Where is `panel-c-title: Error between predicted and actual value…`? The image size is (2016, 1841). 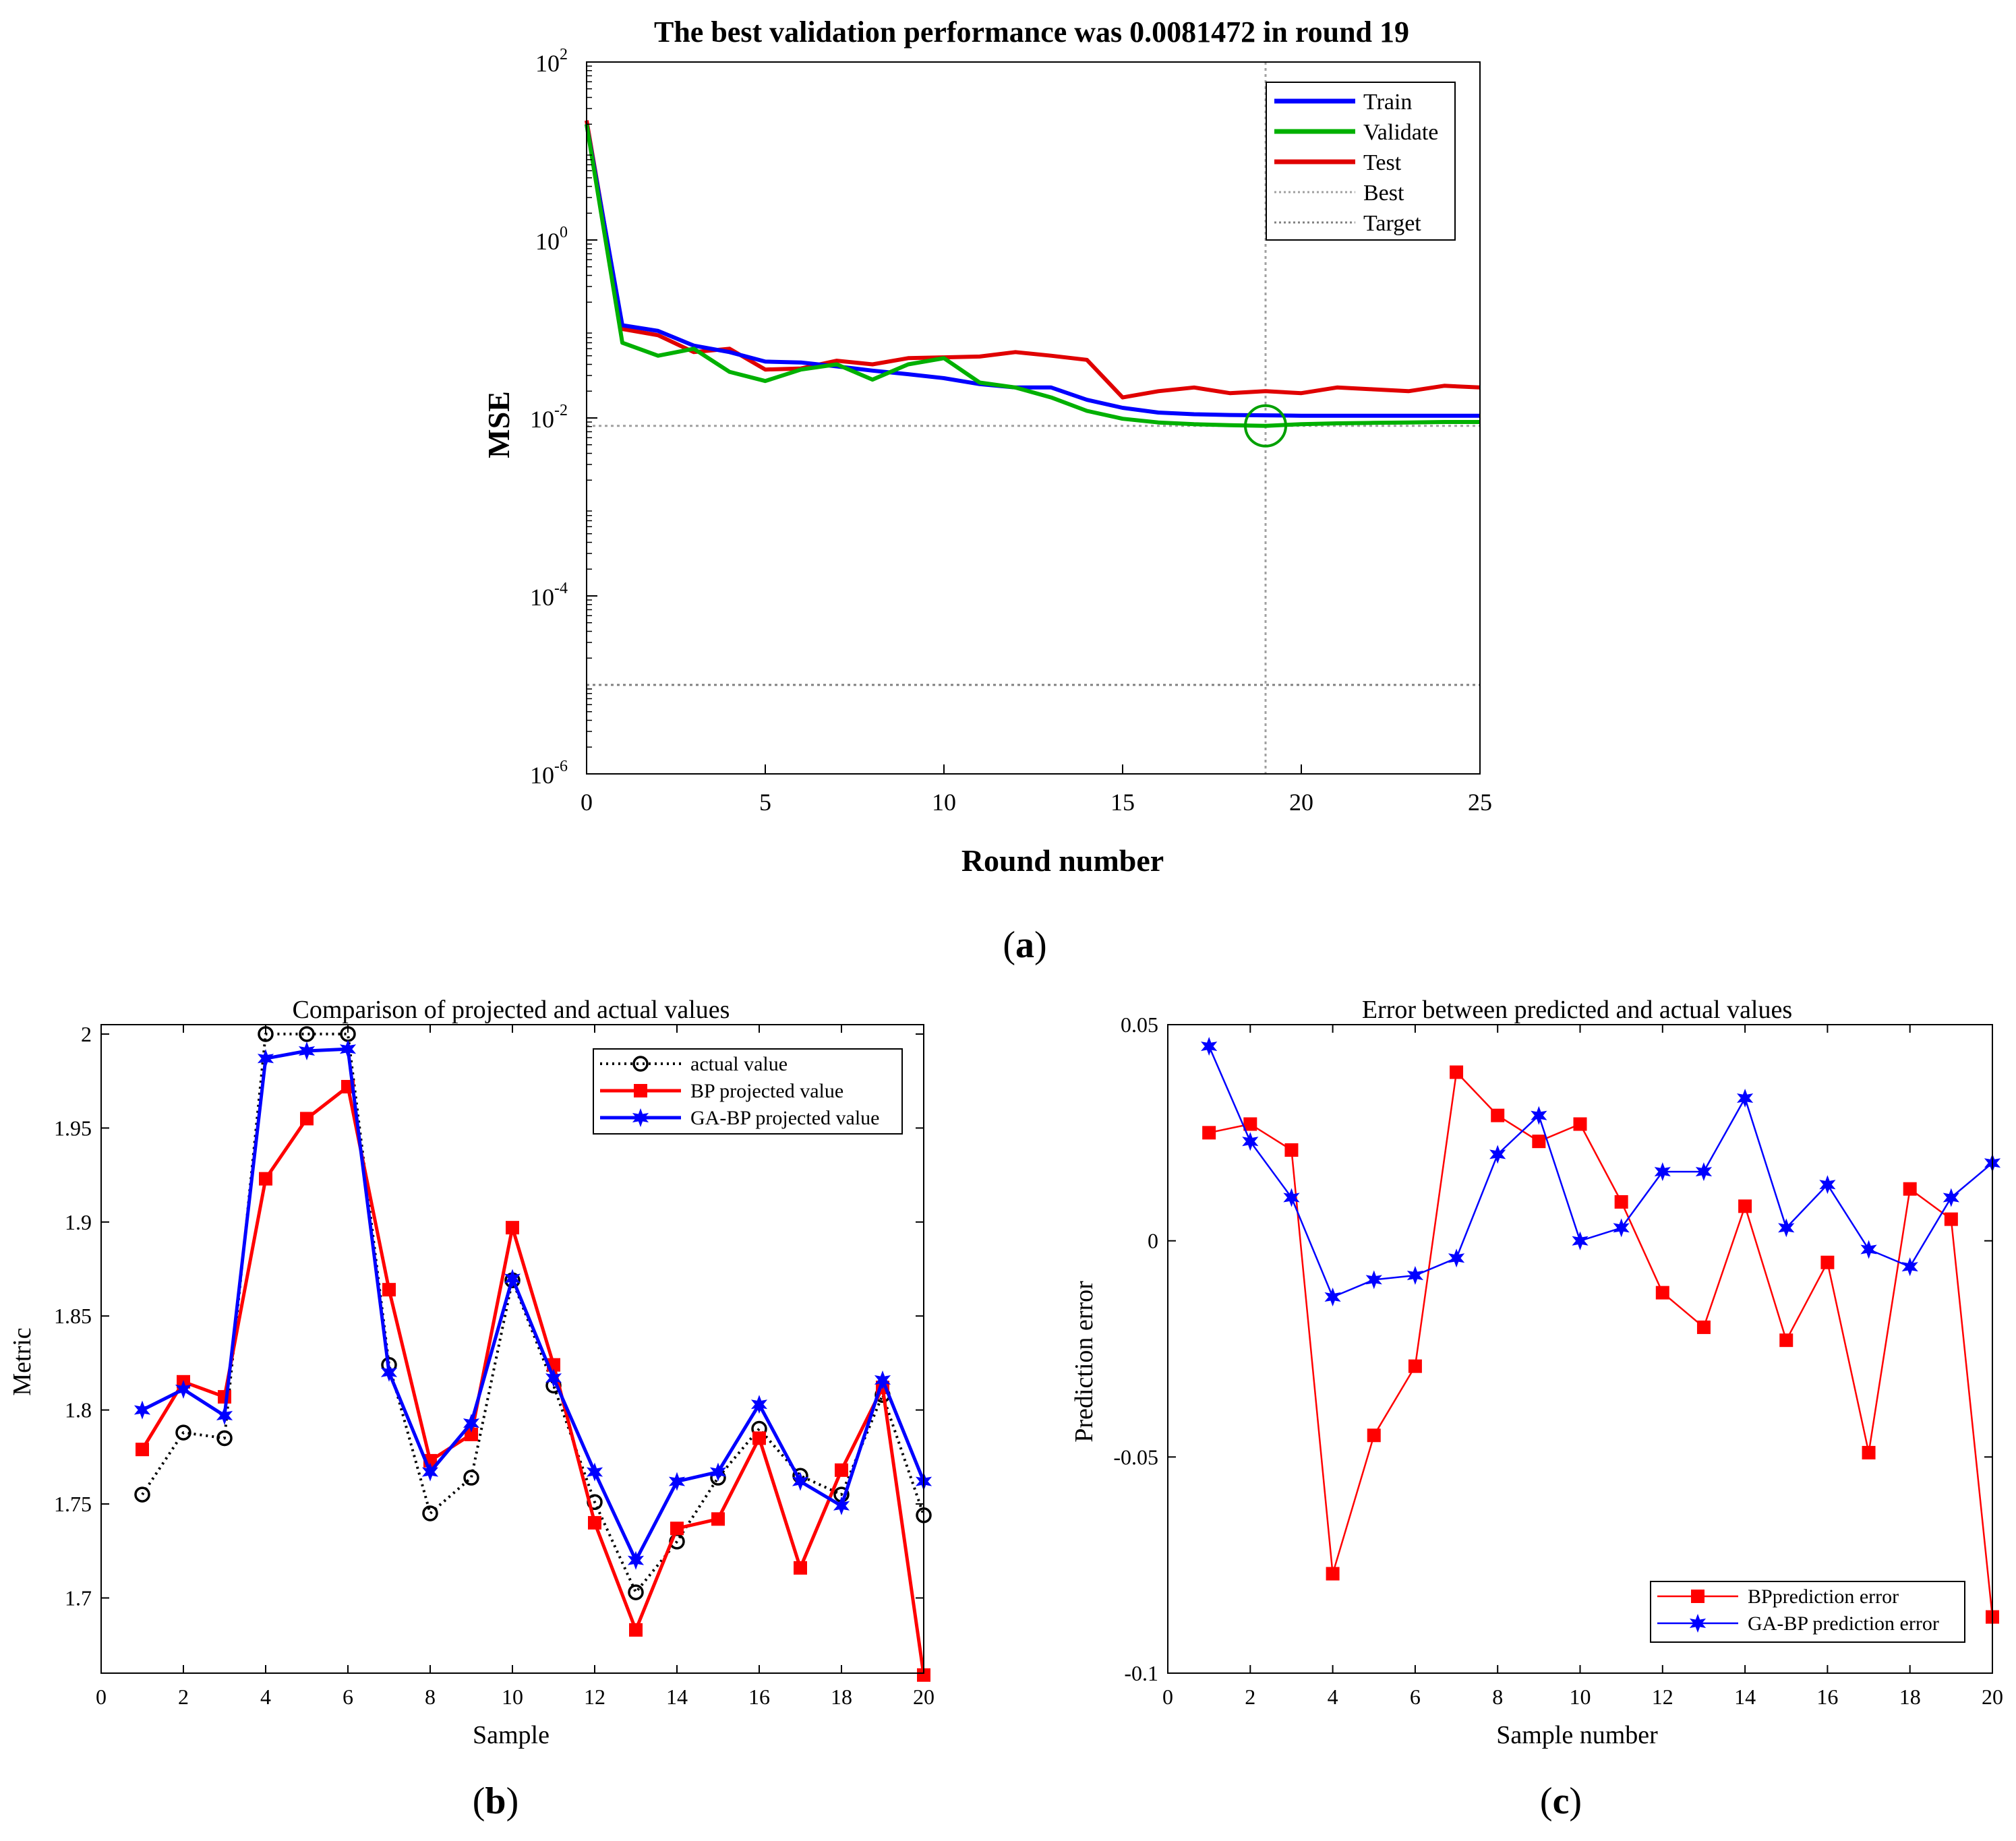 panel-c-title: Error between predicted and actual value… is located at coordinates (1577, 1010).